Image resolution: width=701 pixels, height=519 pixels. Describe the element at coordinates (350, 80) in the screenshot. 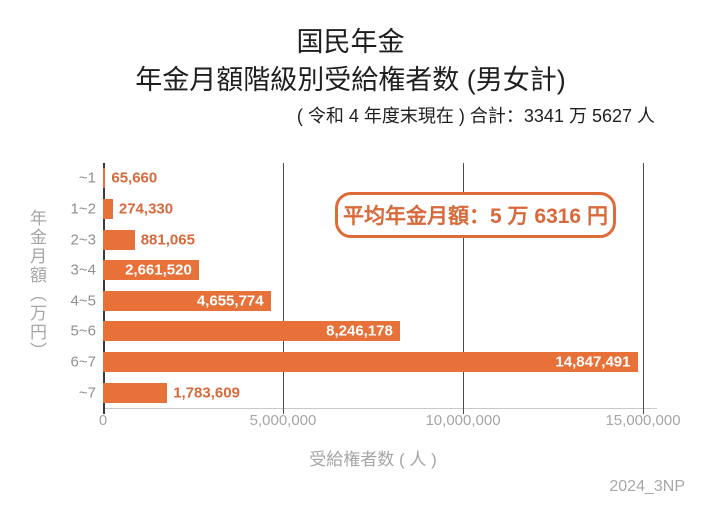

I see `chart-title-line2: 年金月額階級別受給権者数 (男女計)` at that location.